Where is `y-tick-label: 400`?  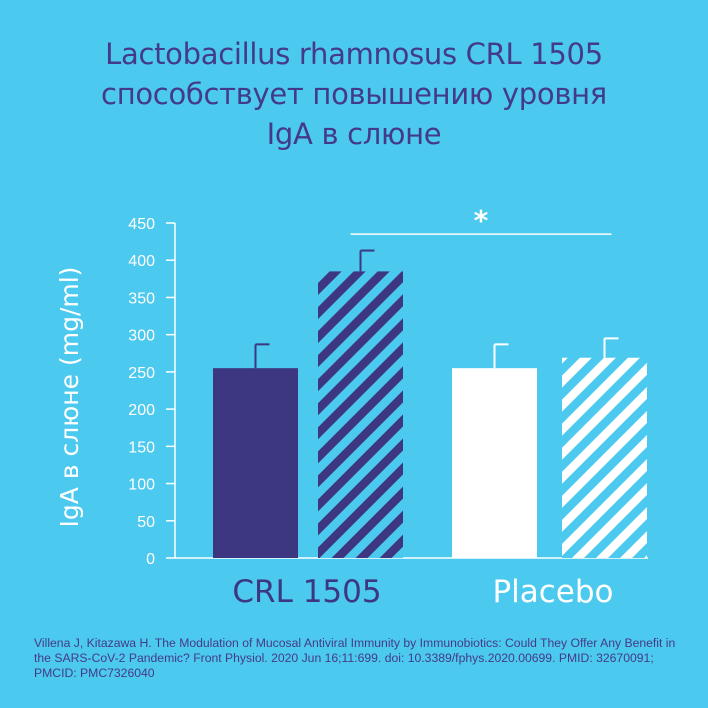 y-tick-label: 400 is located at coordinates (141, 261).